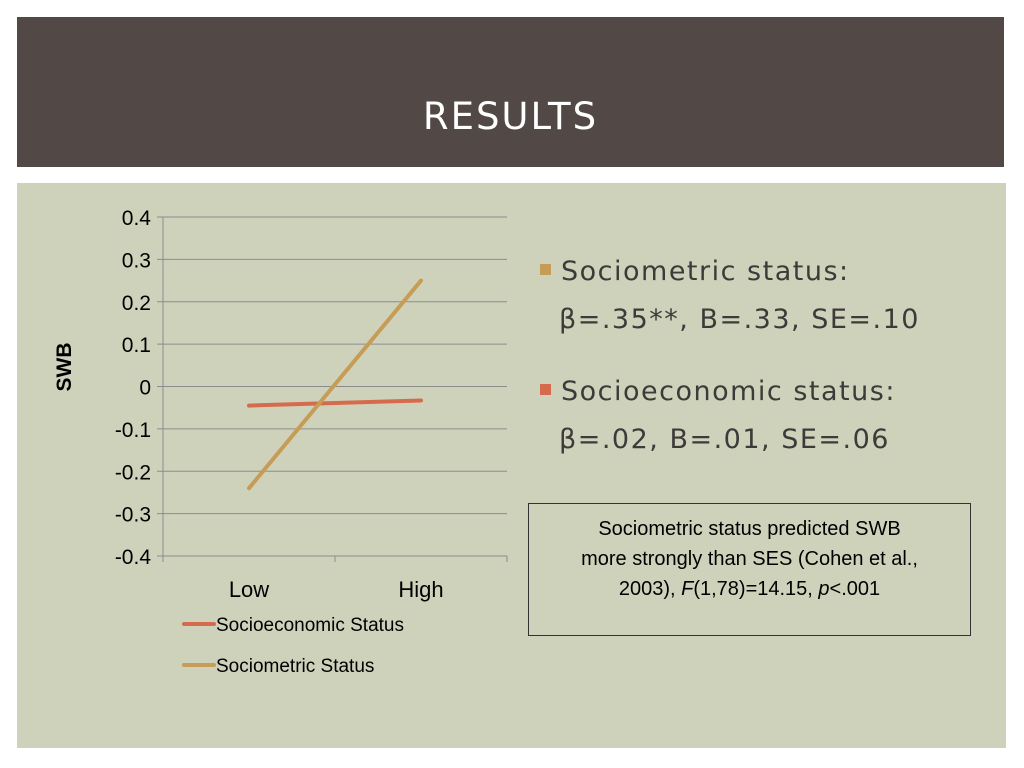 The width and height of the screenshot is (1024, 768). I want to click on y-tick-label: 0.1, so click(136, 345).